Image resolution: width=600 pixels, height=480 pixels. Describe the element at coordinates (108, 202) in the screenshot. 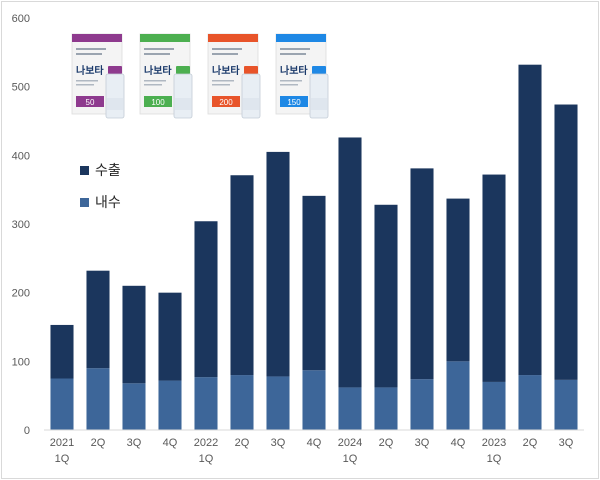

I see `legend-label-domestic: 내수` at that location.